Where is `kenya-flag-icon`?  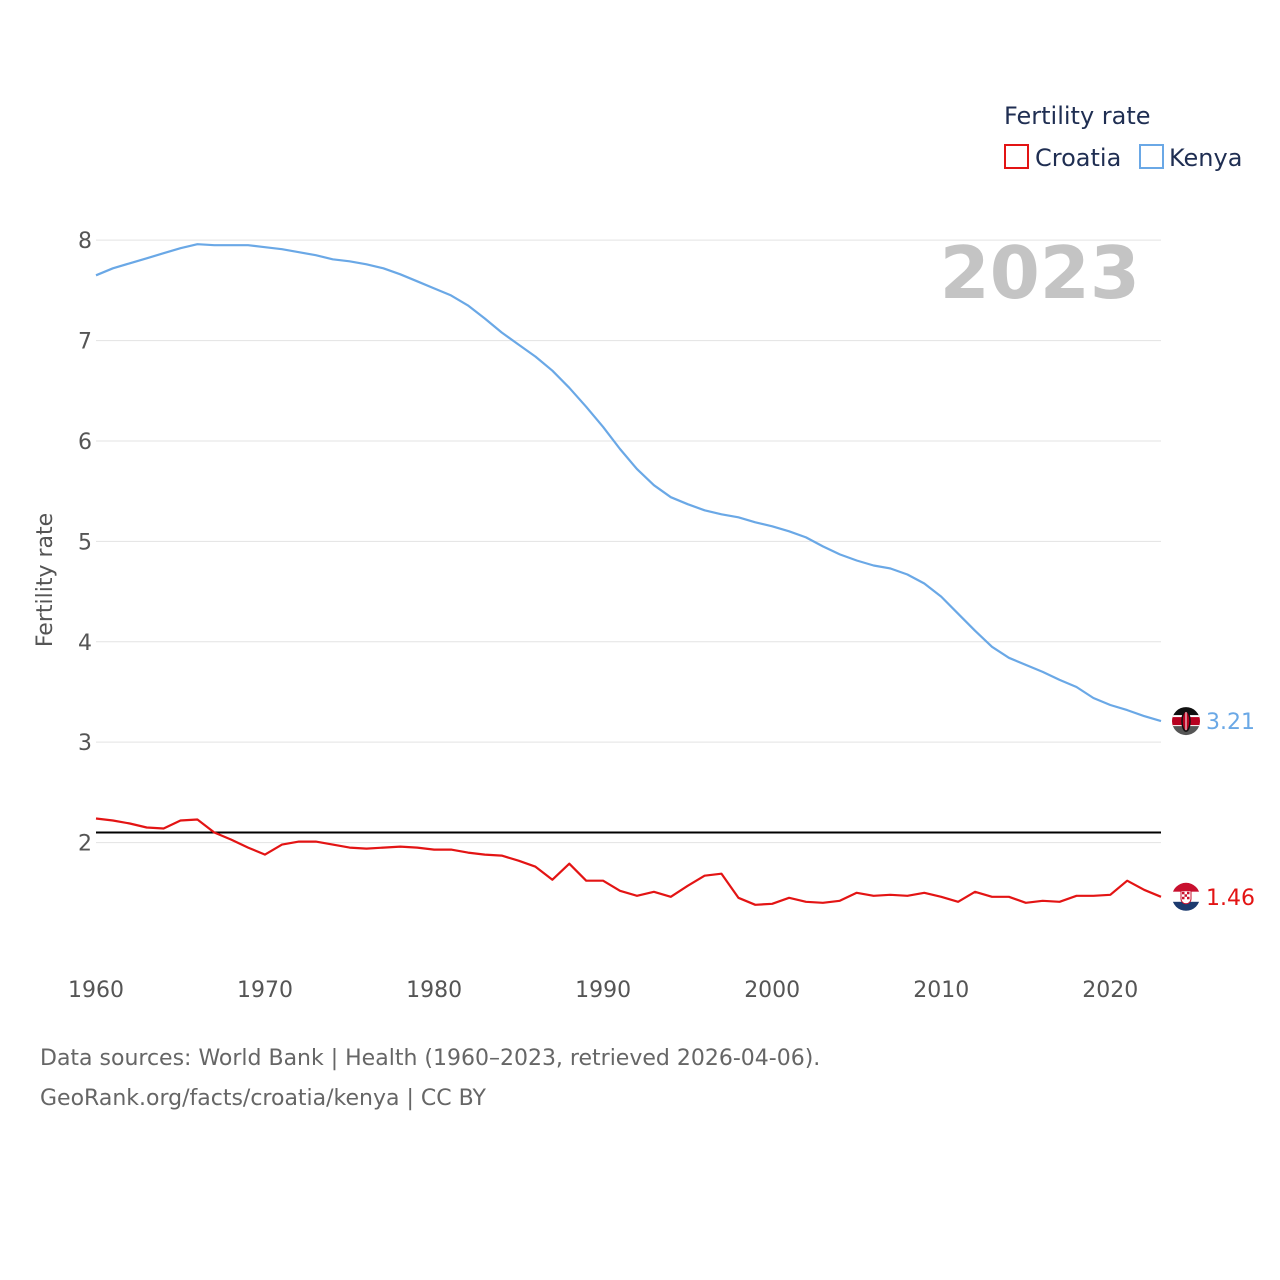 kenya-flag-icon is located at coordinates (1186, 721).